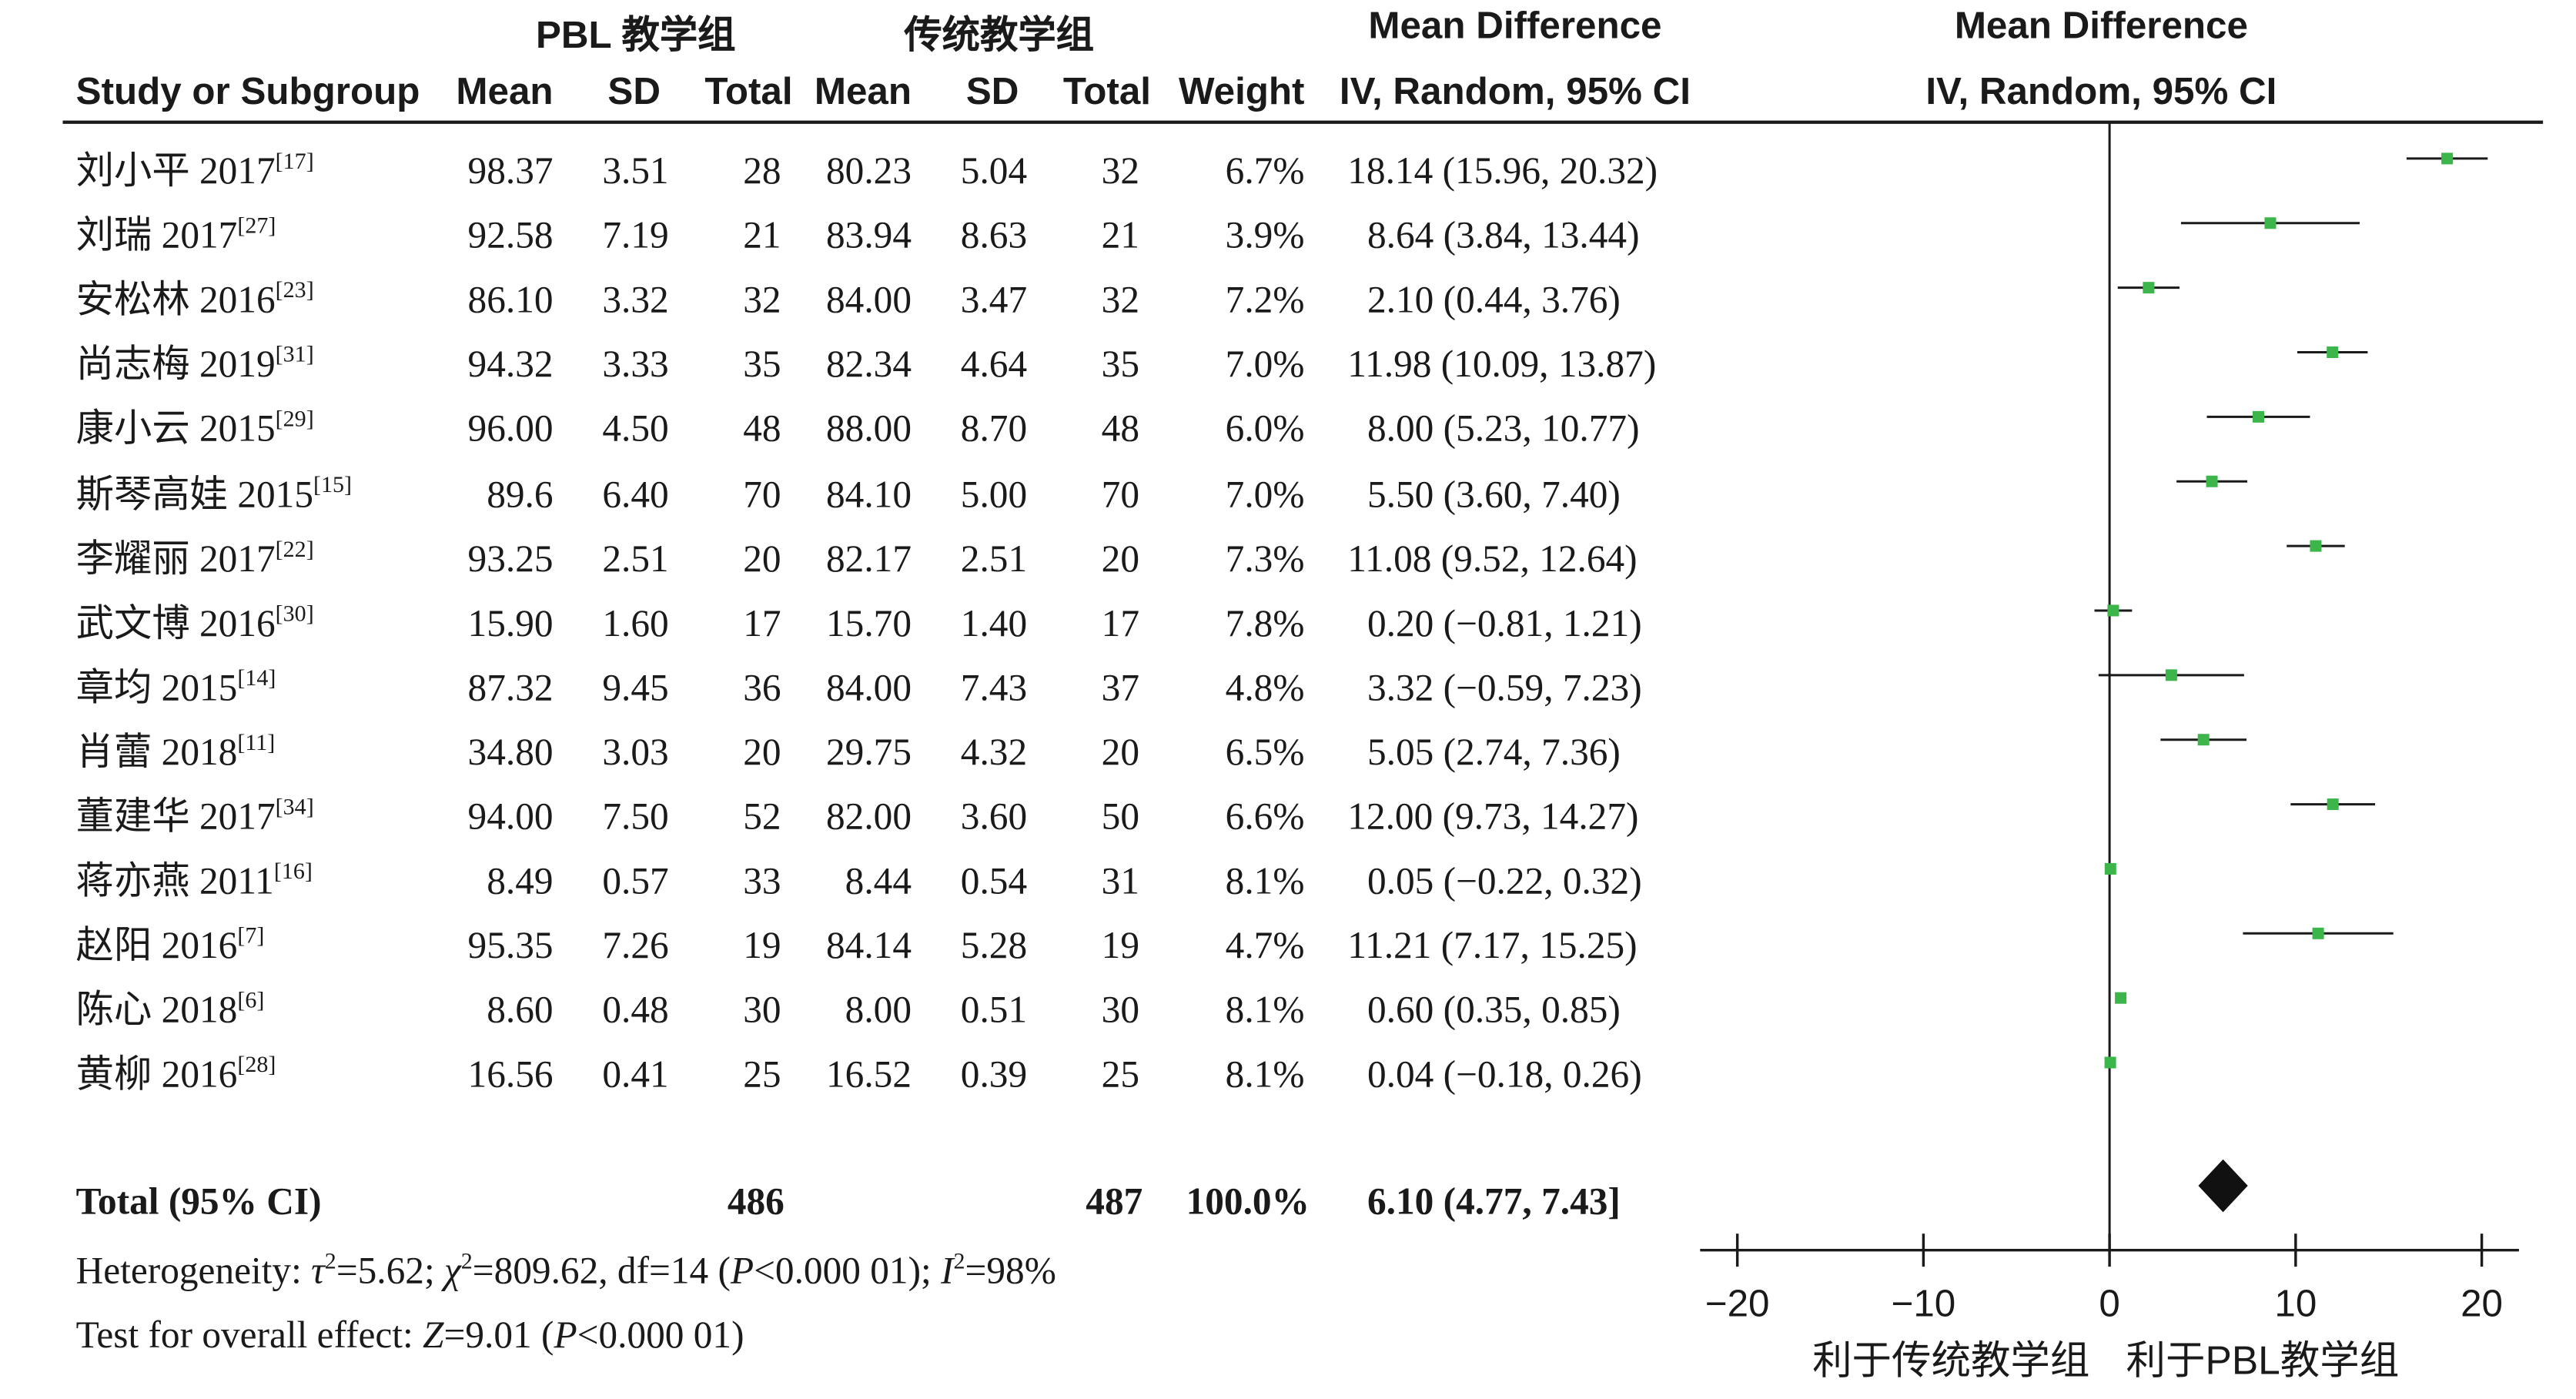 The width and height of the screenshot is (2576, 1399). Describe the element at coordinates (869, 623) in the screenshot. I see `mean2-cell: 15.70` at that location.